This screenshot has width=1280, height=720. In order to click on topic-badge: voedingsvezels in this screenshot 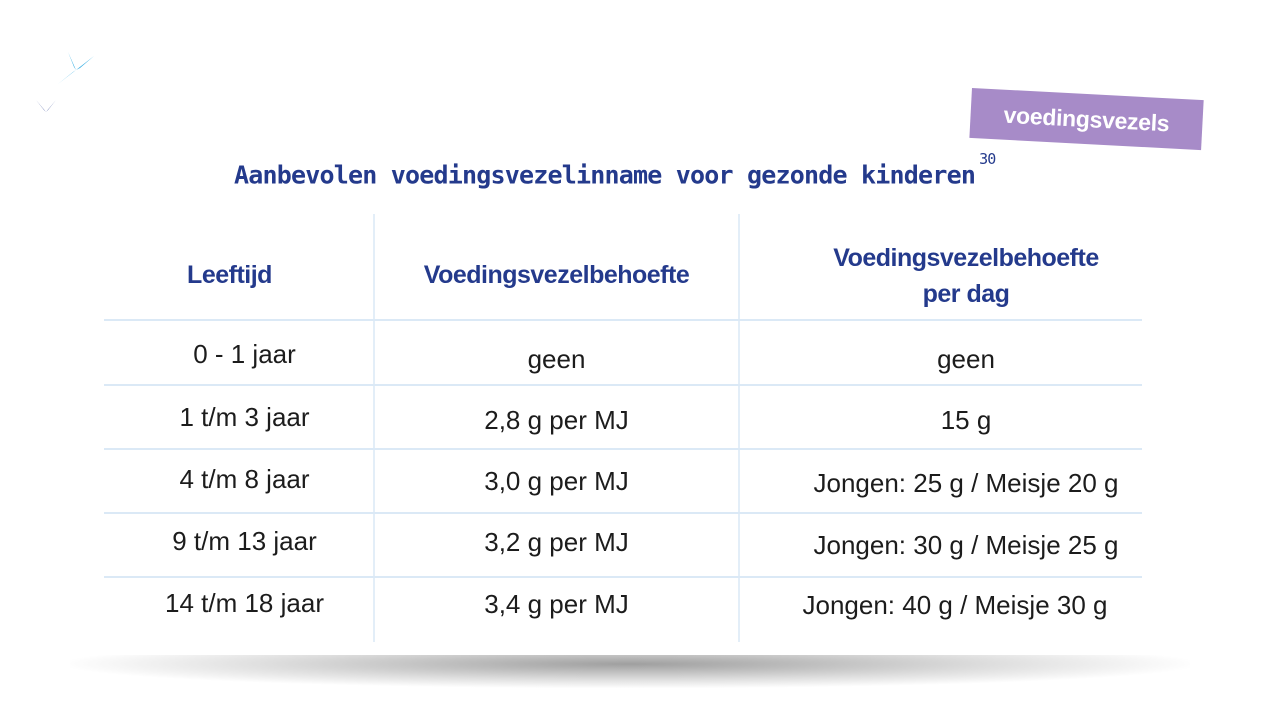, I will do `click(1086, 119)`.